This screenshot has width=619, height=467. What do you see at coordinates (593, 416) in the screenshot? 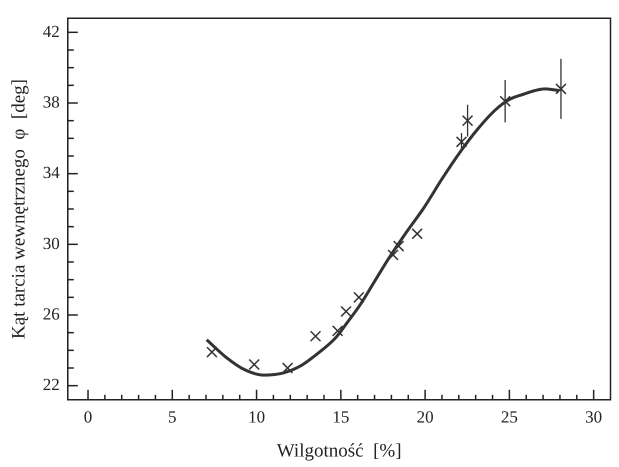
I see `x-tick-label: 30` at bounding box center [593, 416].